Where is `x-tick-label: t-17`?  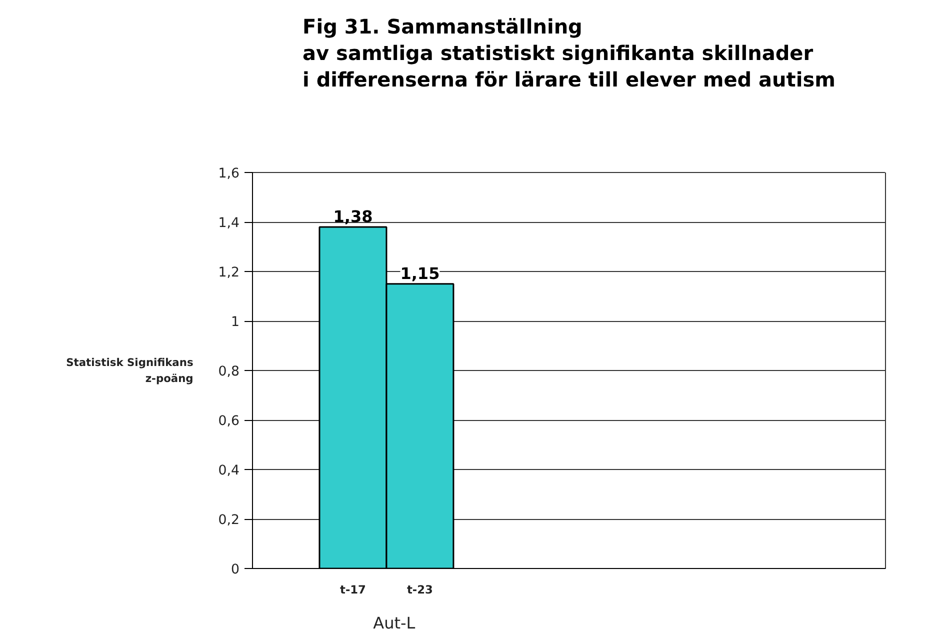 x-tick-label: t-17 is located at coordinates (353, 589).